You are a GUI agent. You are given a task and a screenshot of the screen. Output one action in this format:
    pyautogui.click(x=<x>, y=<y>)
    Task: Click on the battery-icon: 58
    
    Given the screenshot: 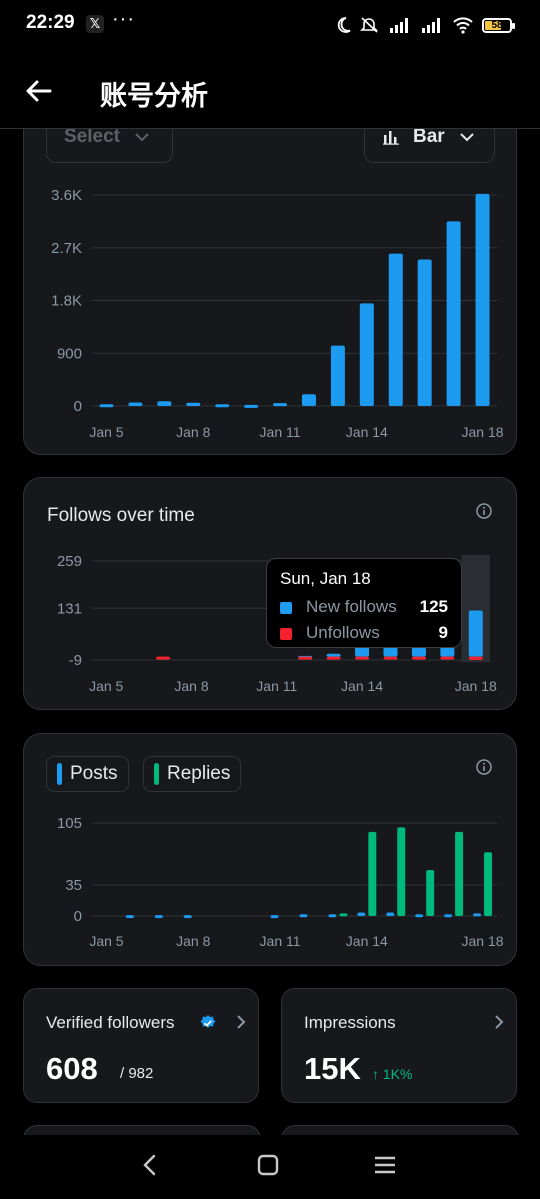 What is the action you would take?
    pyautogui.click(x=498, y=25)
    